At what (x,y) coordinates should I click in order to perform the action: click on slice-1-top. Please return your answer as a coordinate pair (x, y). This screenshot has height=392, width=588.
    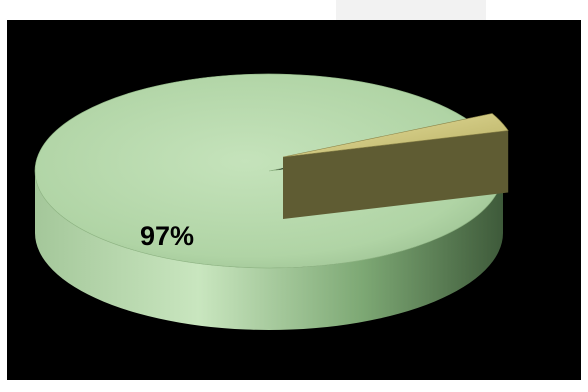
    Looking at the image, I should click on (395, 135).